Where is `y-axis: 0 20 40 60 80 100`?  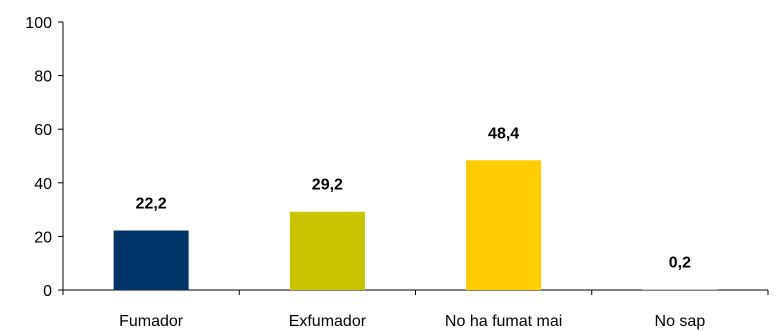 y-axis: 0 20 40 60 80 100 is located at coordinates (44, 157).